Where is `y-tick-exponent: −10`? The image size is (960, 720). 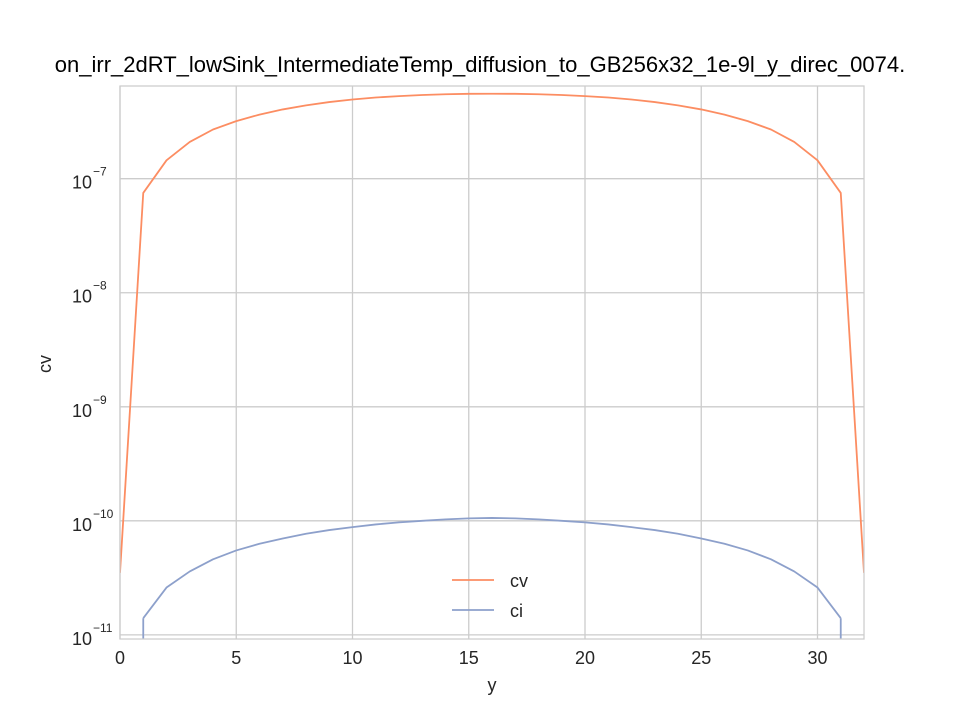 y-tick-exponent: −10 is located at coordinates (103, 514).